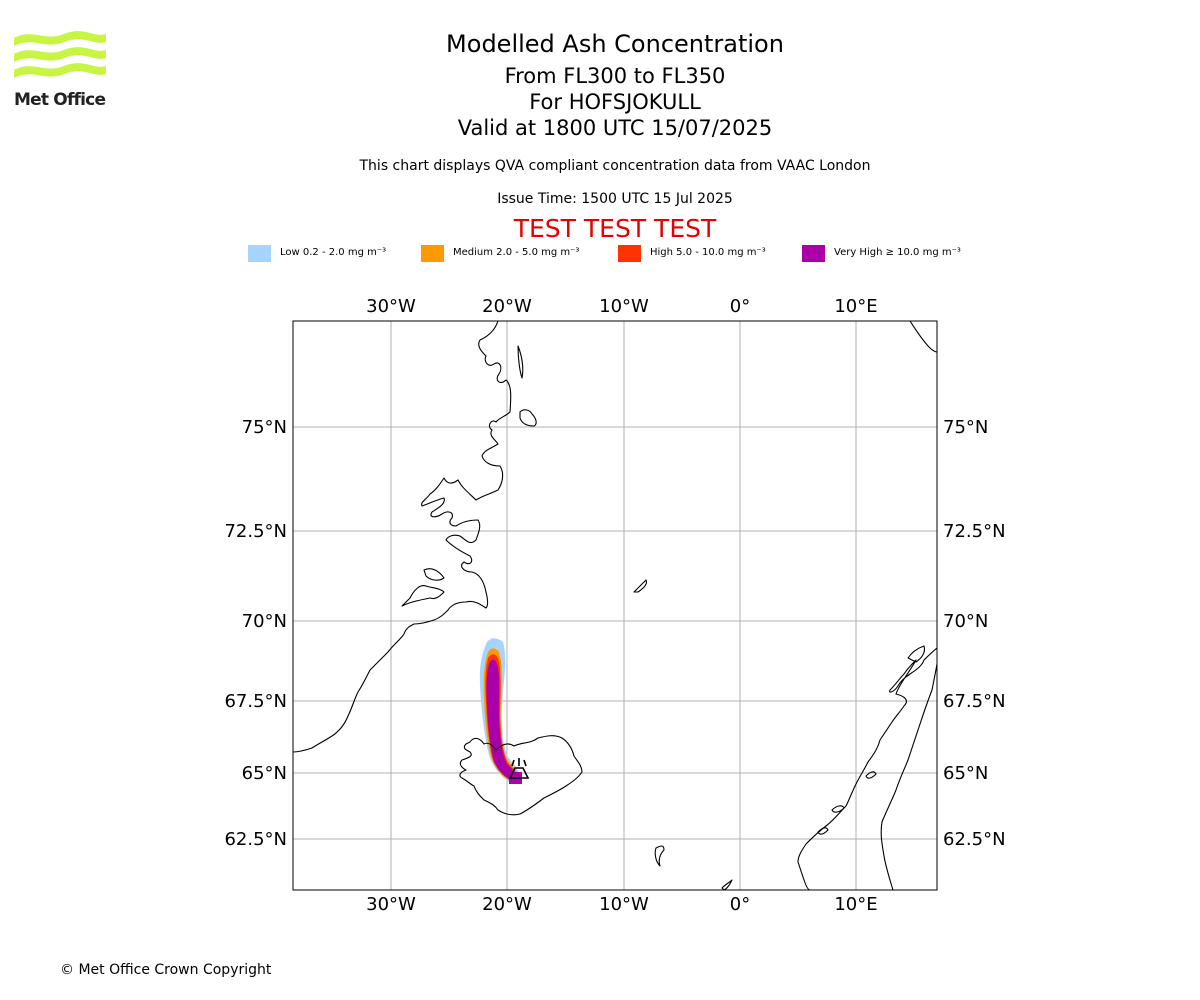 This screenshot has width=1200, height=1000. Describe the element at coordinates (259, 253) in the screenshot. I see `legend-swatch-low` at that location.